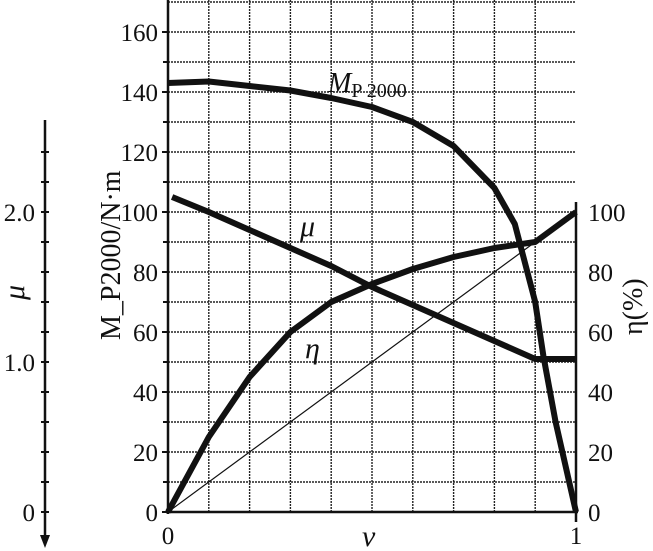  I want to click on y-axis-label-right: η(%), so click(633, 306).